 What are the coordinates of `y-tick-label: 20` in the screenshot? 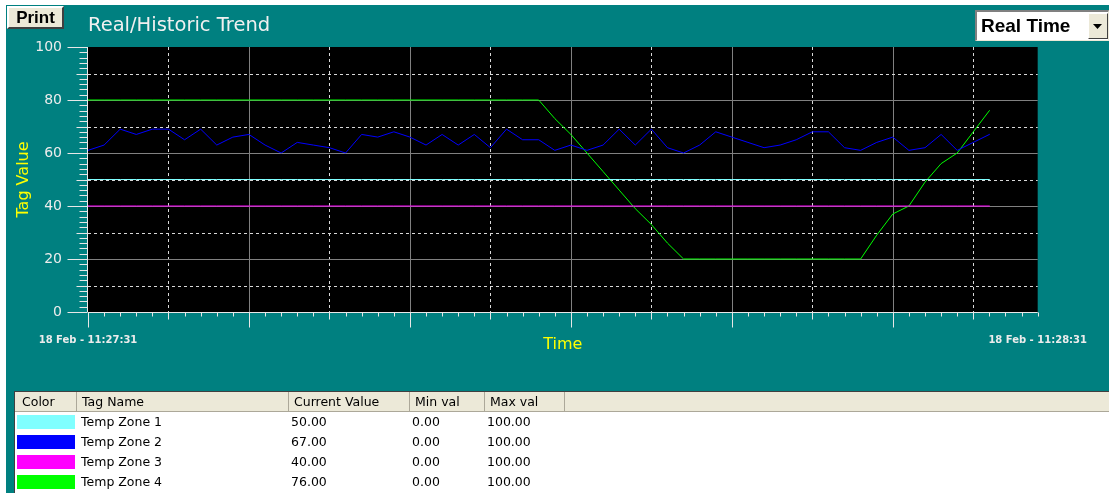 It's located at (53, 257).